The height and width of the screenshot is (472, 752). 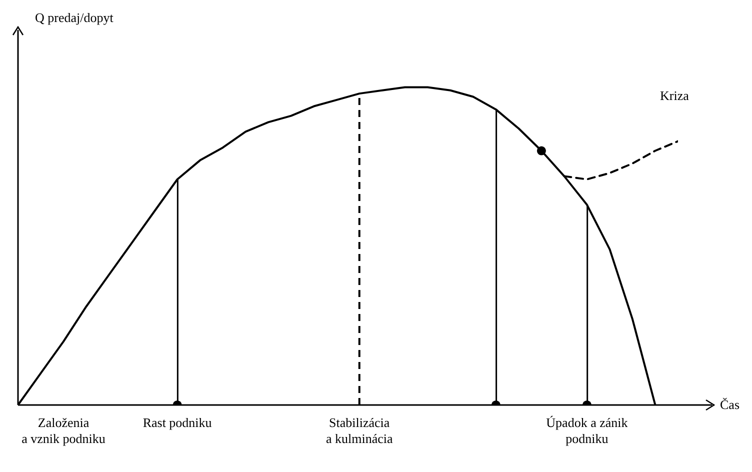 I want to click on x-tick-label: Úpadok a zánik podniku, so click(x=587, y=430).